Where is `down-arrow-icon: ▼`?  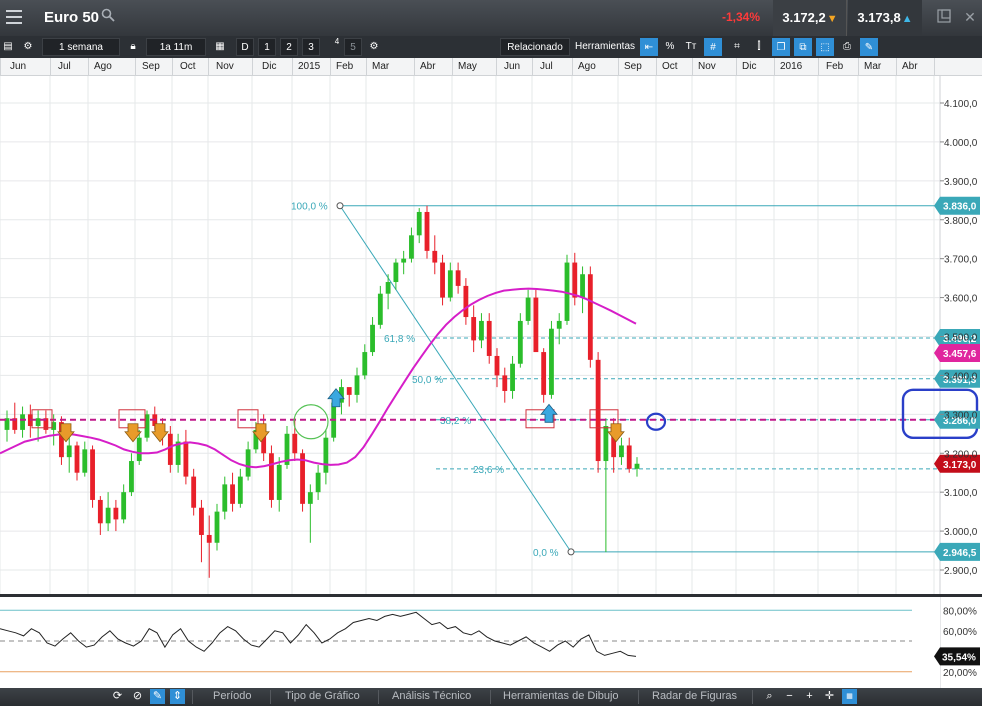
down-arrow-icon: ▼ is located at coordinates (832, 19).